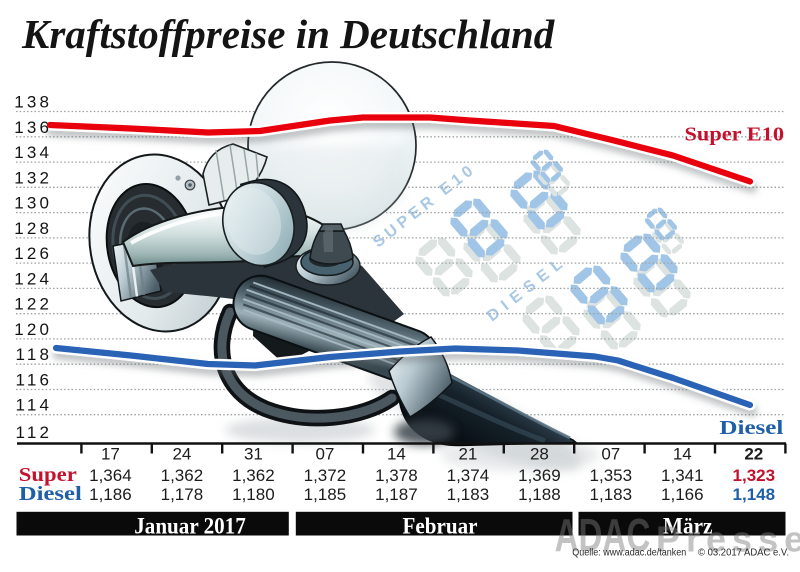  What do you see at coordinates (33, 432) in the screenshot?
I see `svg-text: 112` at bounding box center [33, 432].